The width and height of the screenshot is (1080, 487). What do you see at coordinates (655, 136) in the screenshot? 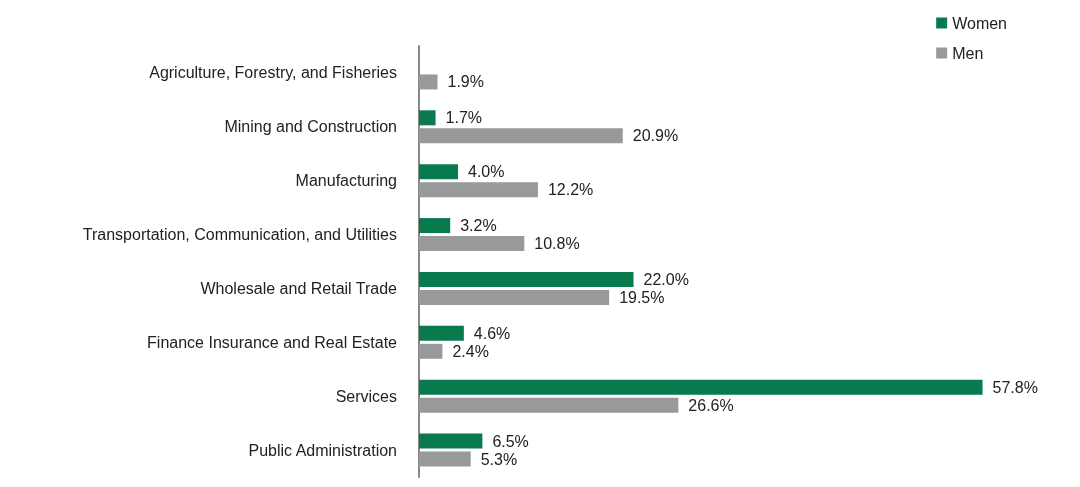
I see `data-label: 20.9%` at bounding box center [655, 136].